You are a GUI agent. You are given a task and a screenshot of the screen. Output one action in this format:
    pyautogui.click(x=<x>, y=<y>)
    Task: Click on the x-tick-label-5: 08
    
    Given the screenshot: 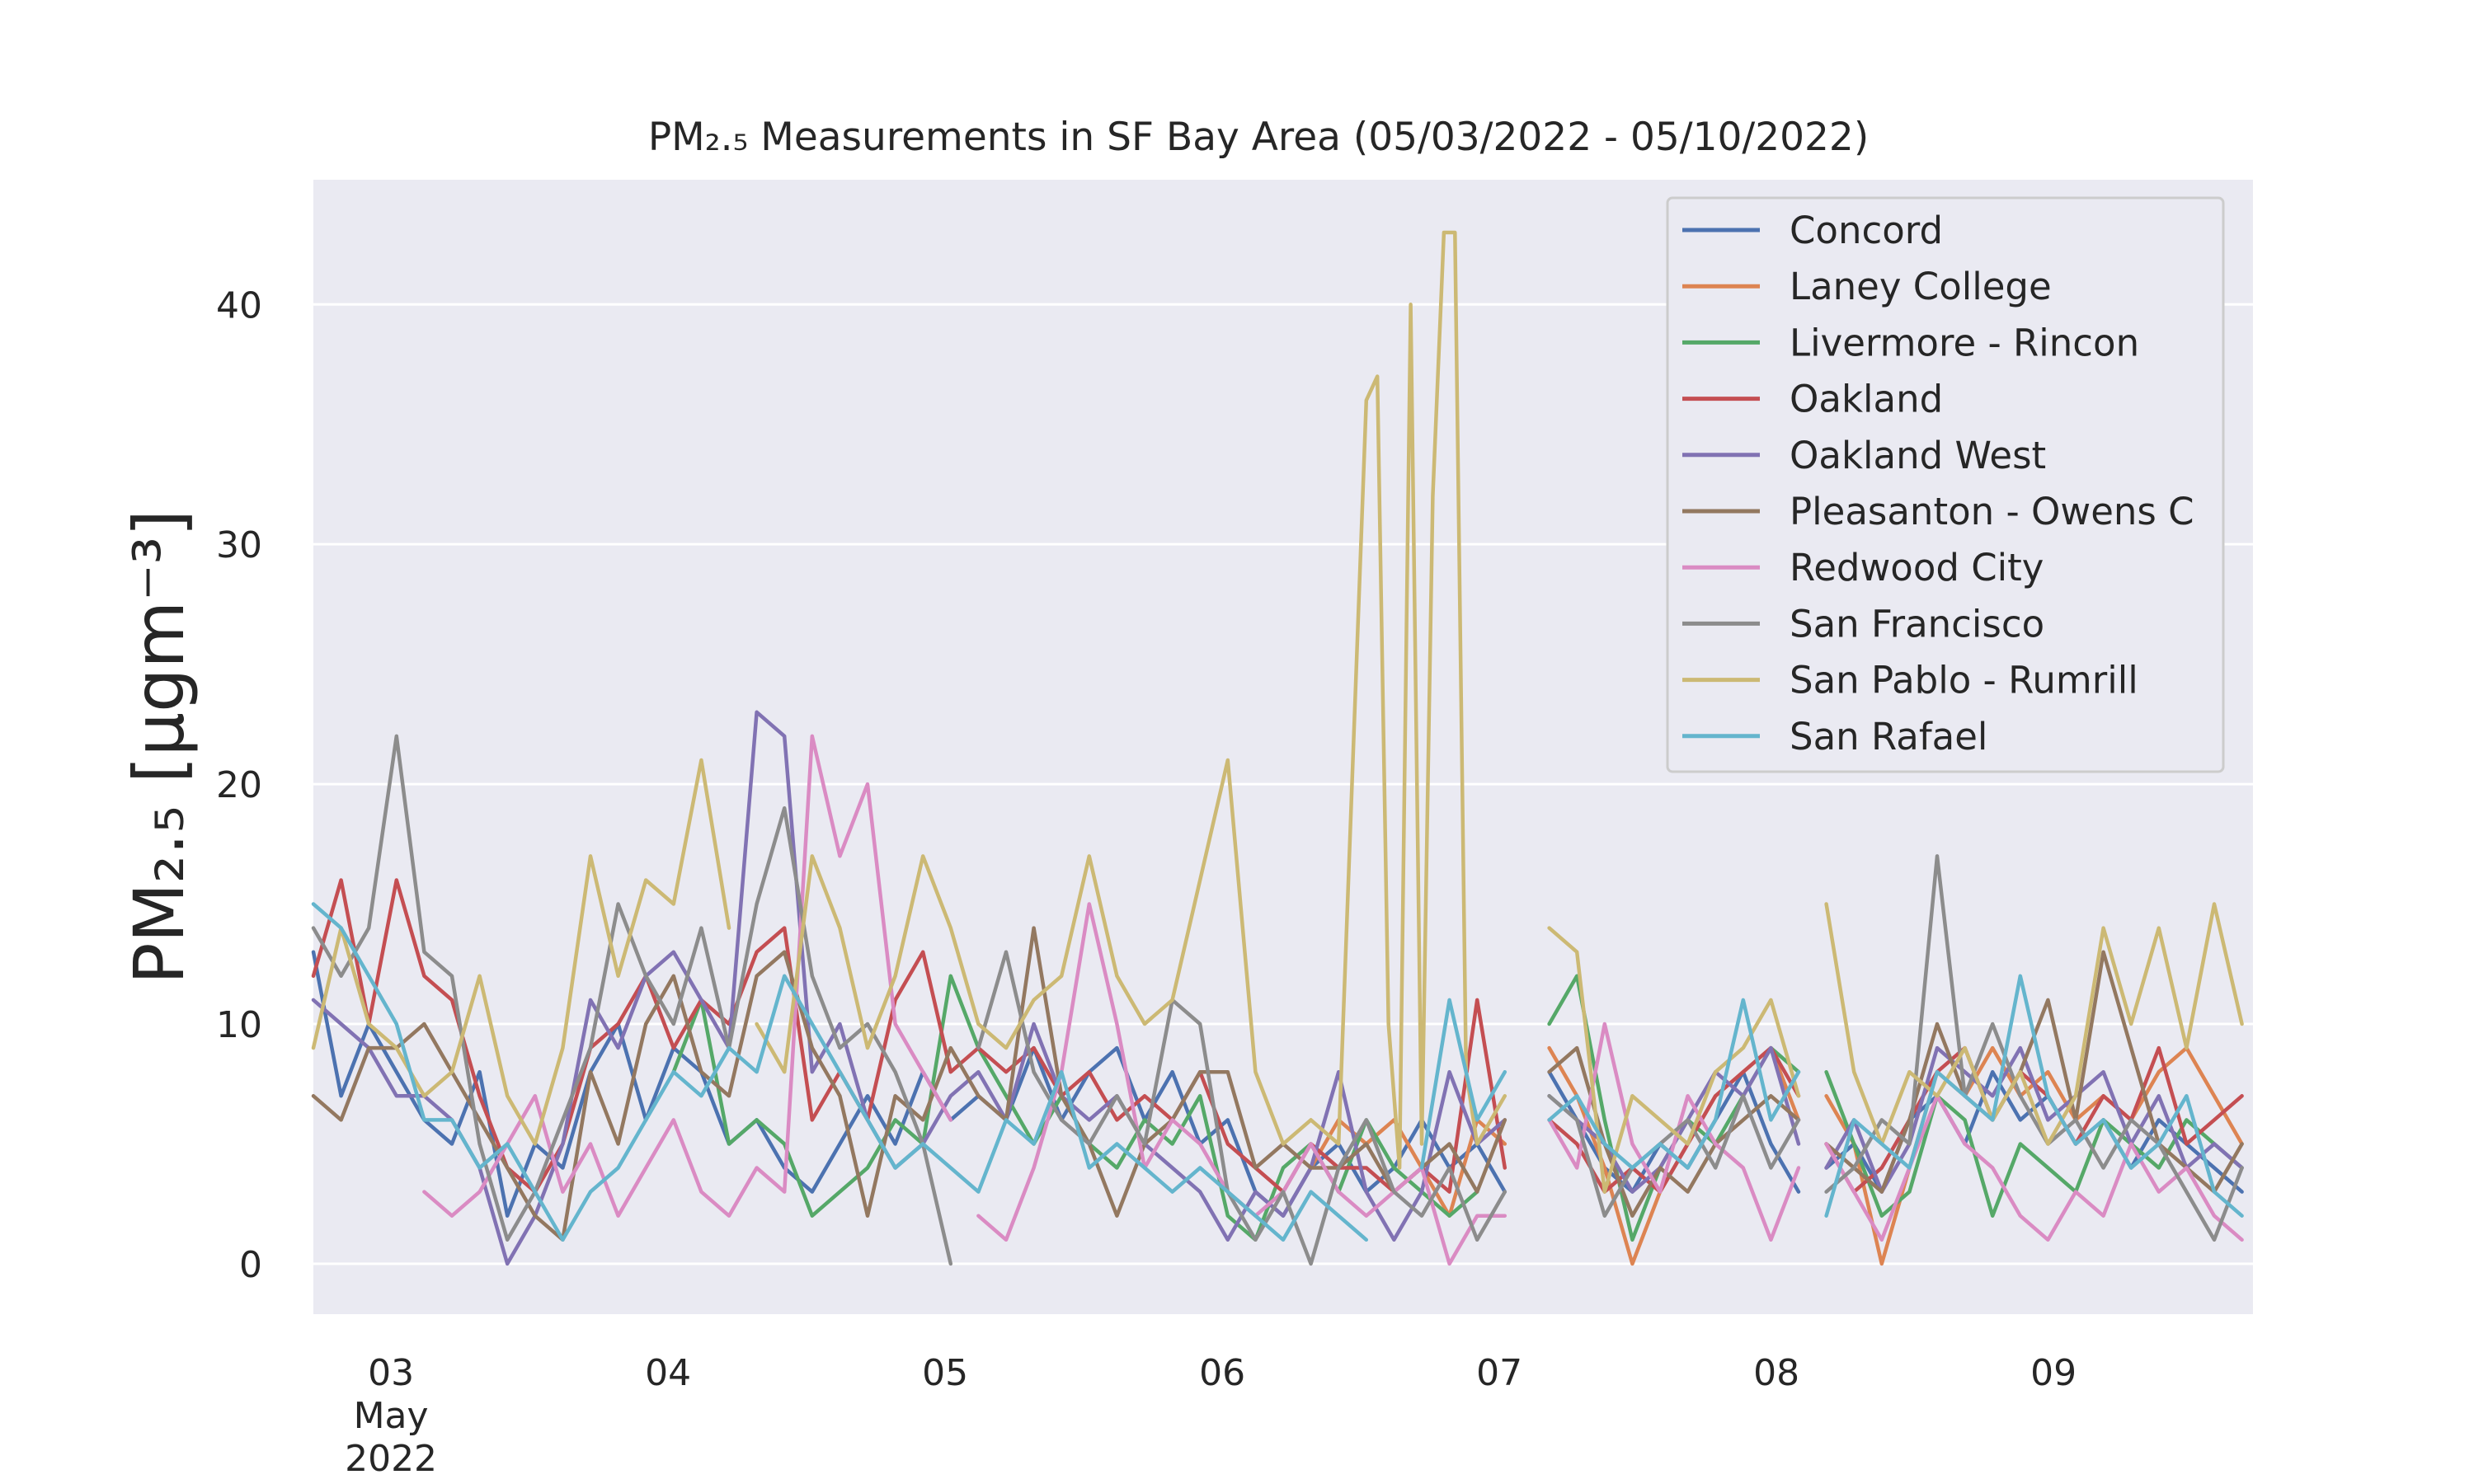 What is the action you would take?
    pyautogui.click(x=1776, y=1373)
    